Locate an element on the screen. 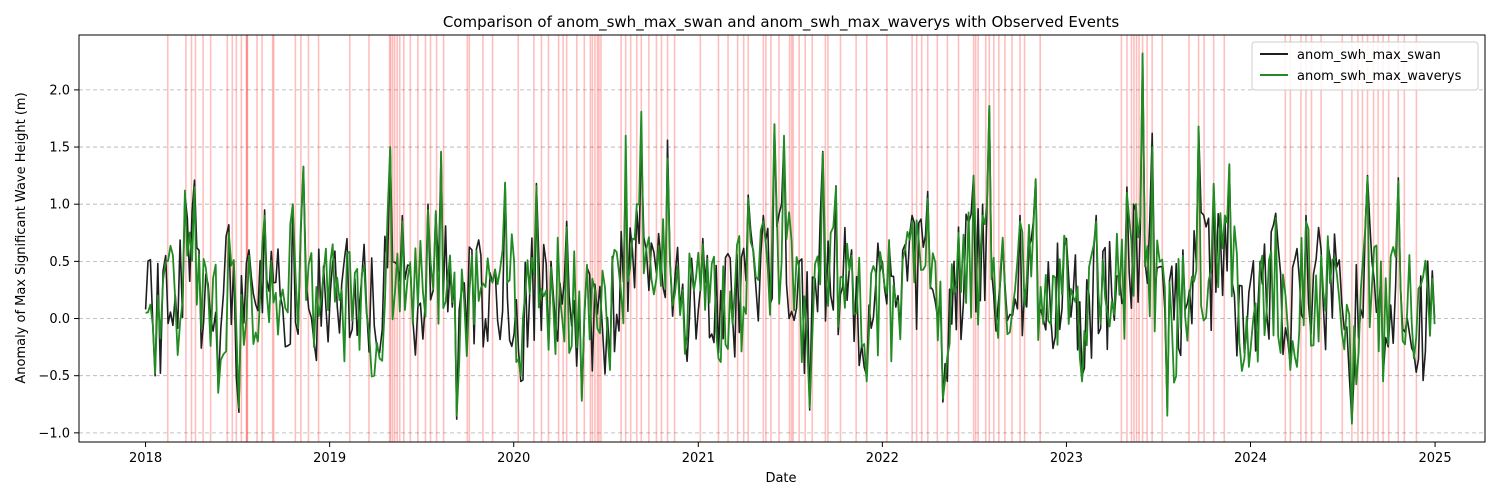 This screenshot has width=1500, height=500. y-tick-label: 2.0 is located at coordinates (59, 90).